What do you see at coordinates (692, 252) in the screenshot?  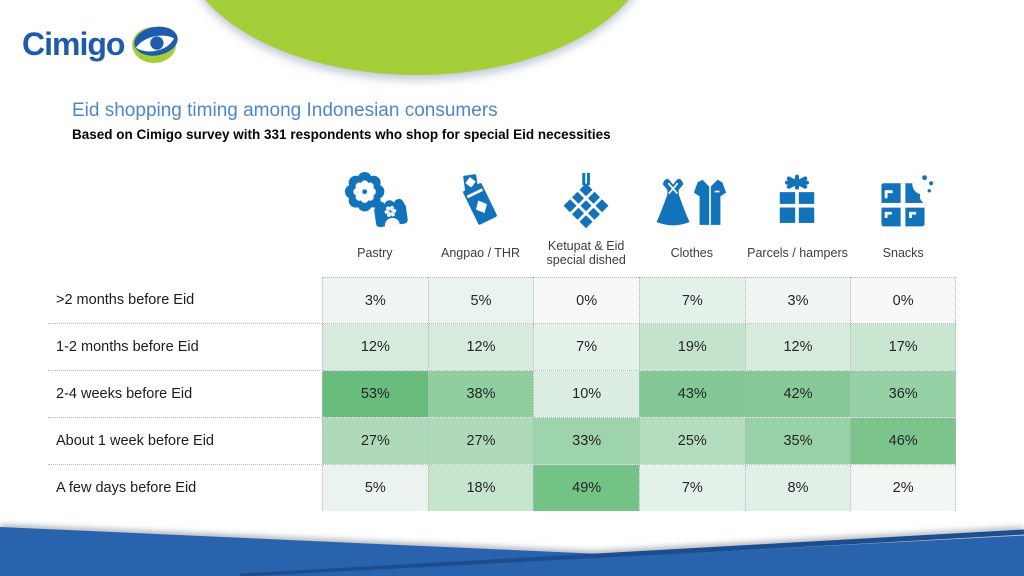 I see `column-label: Clothes` at bounding box center [692, 252].